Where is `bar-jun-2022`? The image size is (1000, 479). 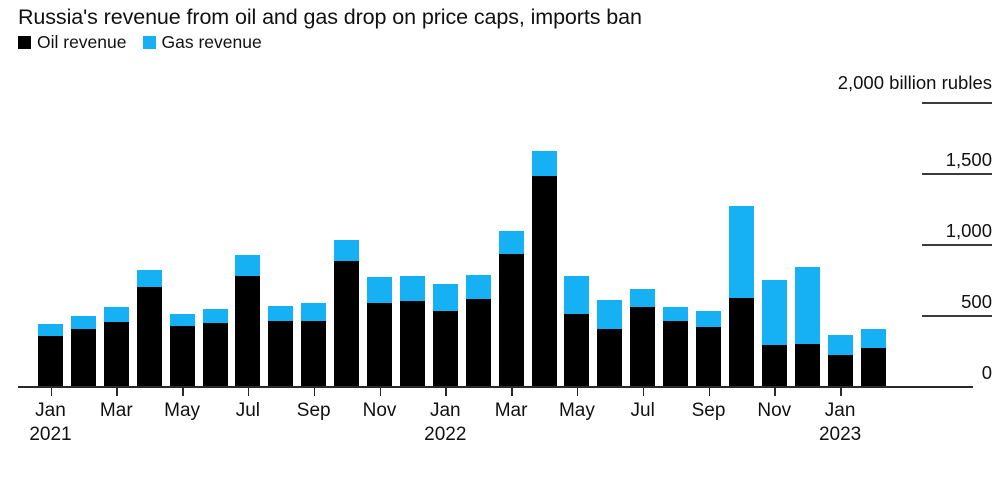 bar-jun-2022 is located at coordinates (610, 343).